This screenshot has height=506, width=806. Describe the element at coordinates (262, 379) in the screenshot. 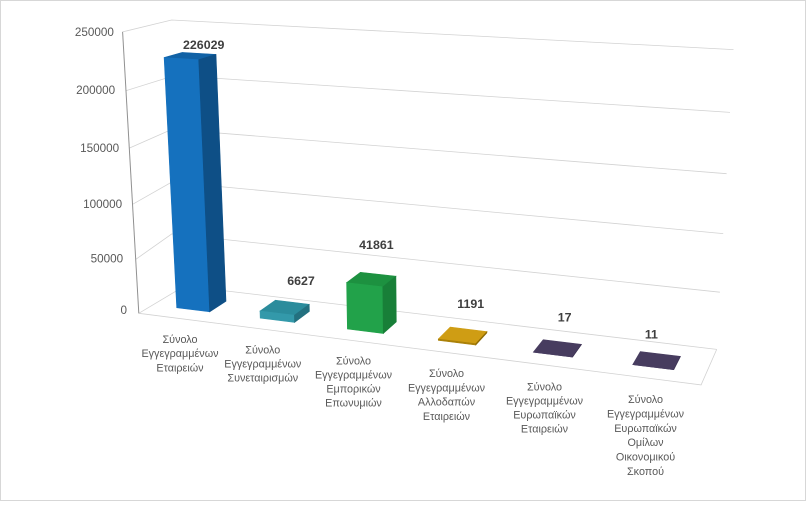

I see `svg-text: Συνεταιρισμών` at that location.